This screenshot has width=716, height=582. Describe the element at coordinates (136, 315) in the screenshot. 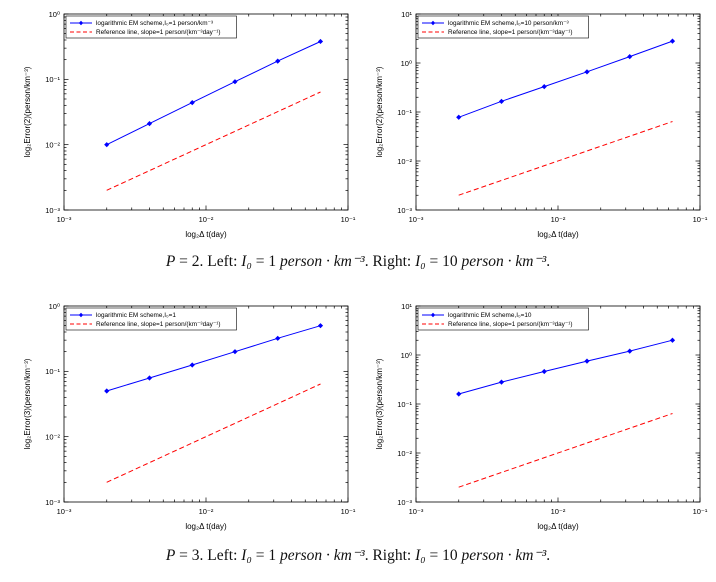

I see `legend-entry: logarithmic EM scheme,I₀=1` at that location.